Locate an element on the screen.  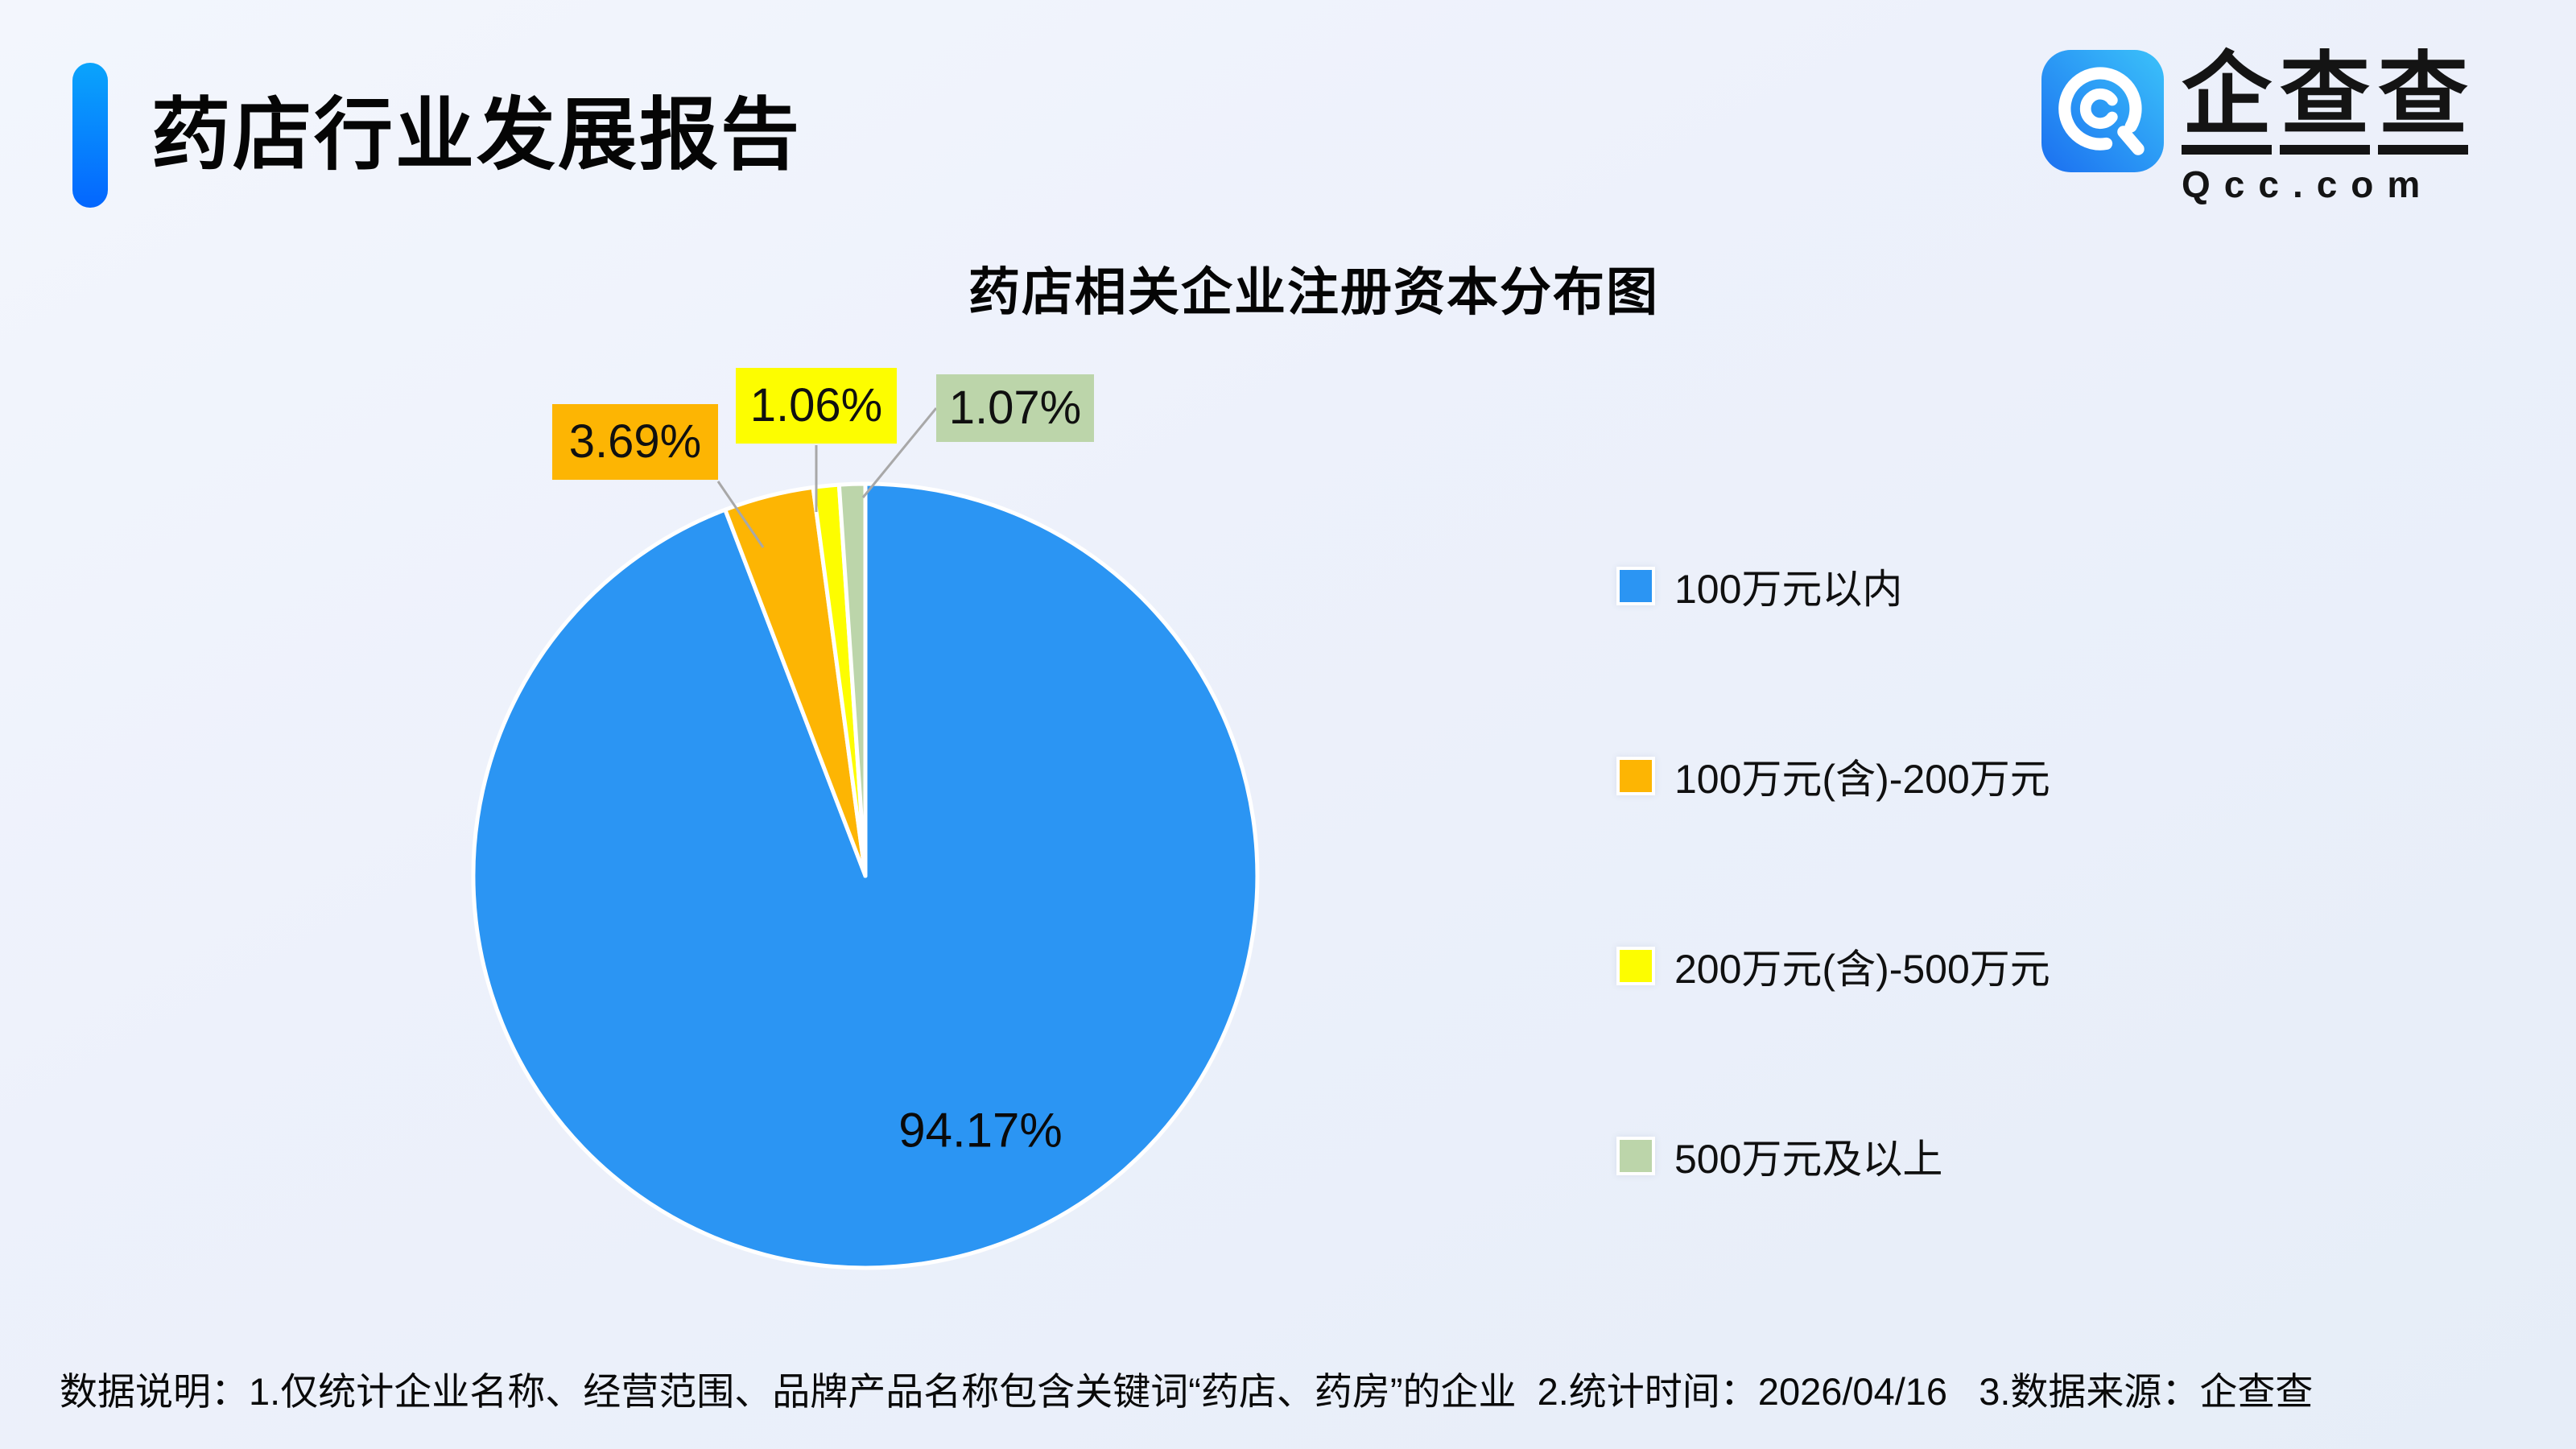
legend-item: 500万元及以上 is located at coordinates (1833, 1156).